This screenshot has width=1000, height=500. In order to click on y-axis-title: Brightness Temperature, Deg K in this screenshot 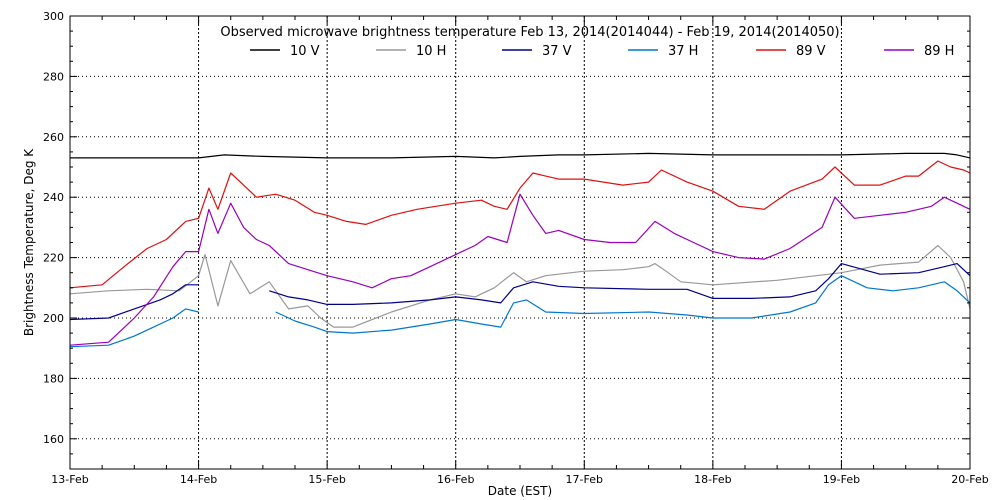, I will do `click(29, 242)`.